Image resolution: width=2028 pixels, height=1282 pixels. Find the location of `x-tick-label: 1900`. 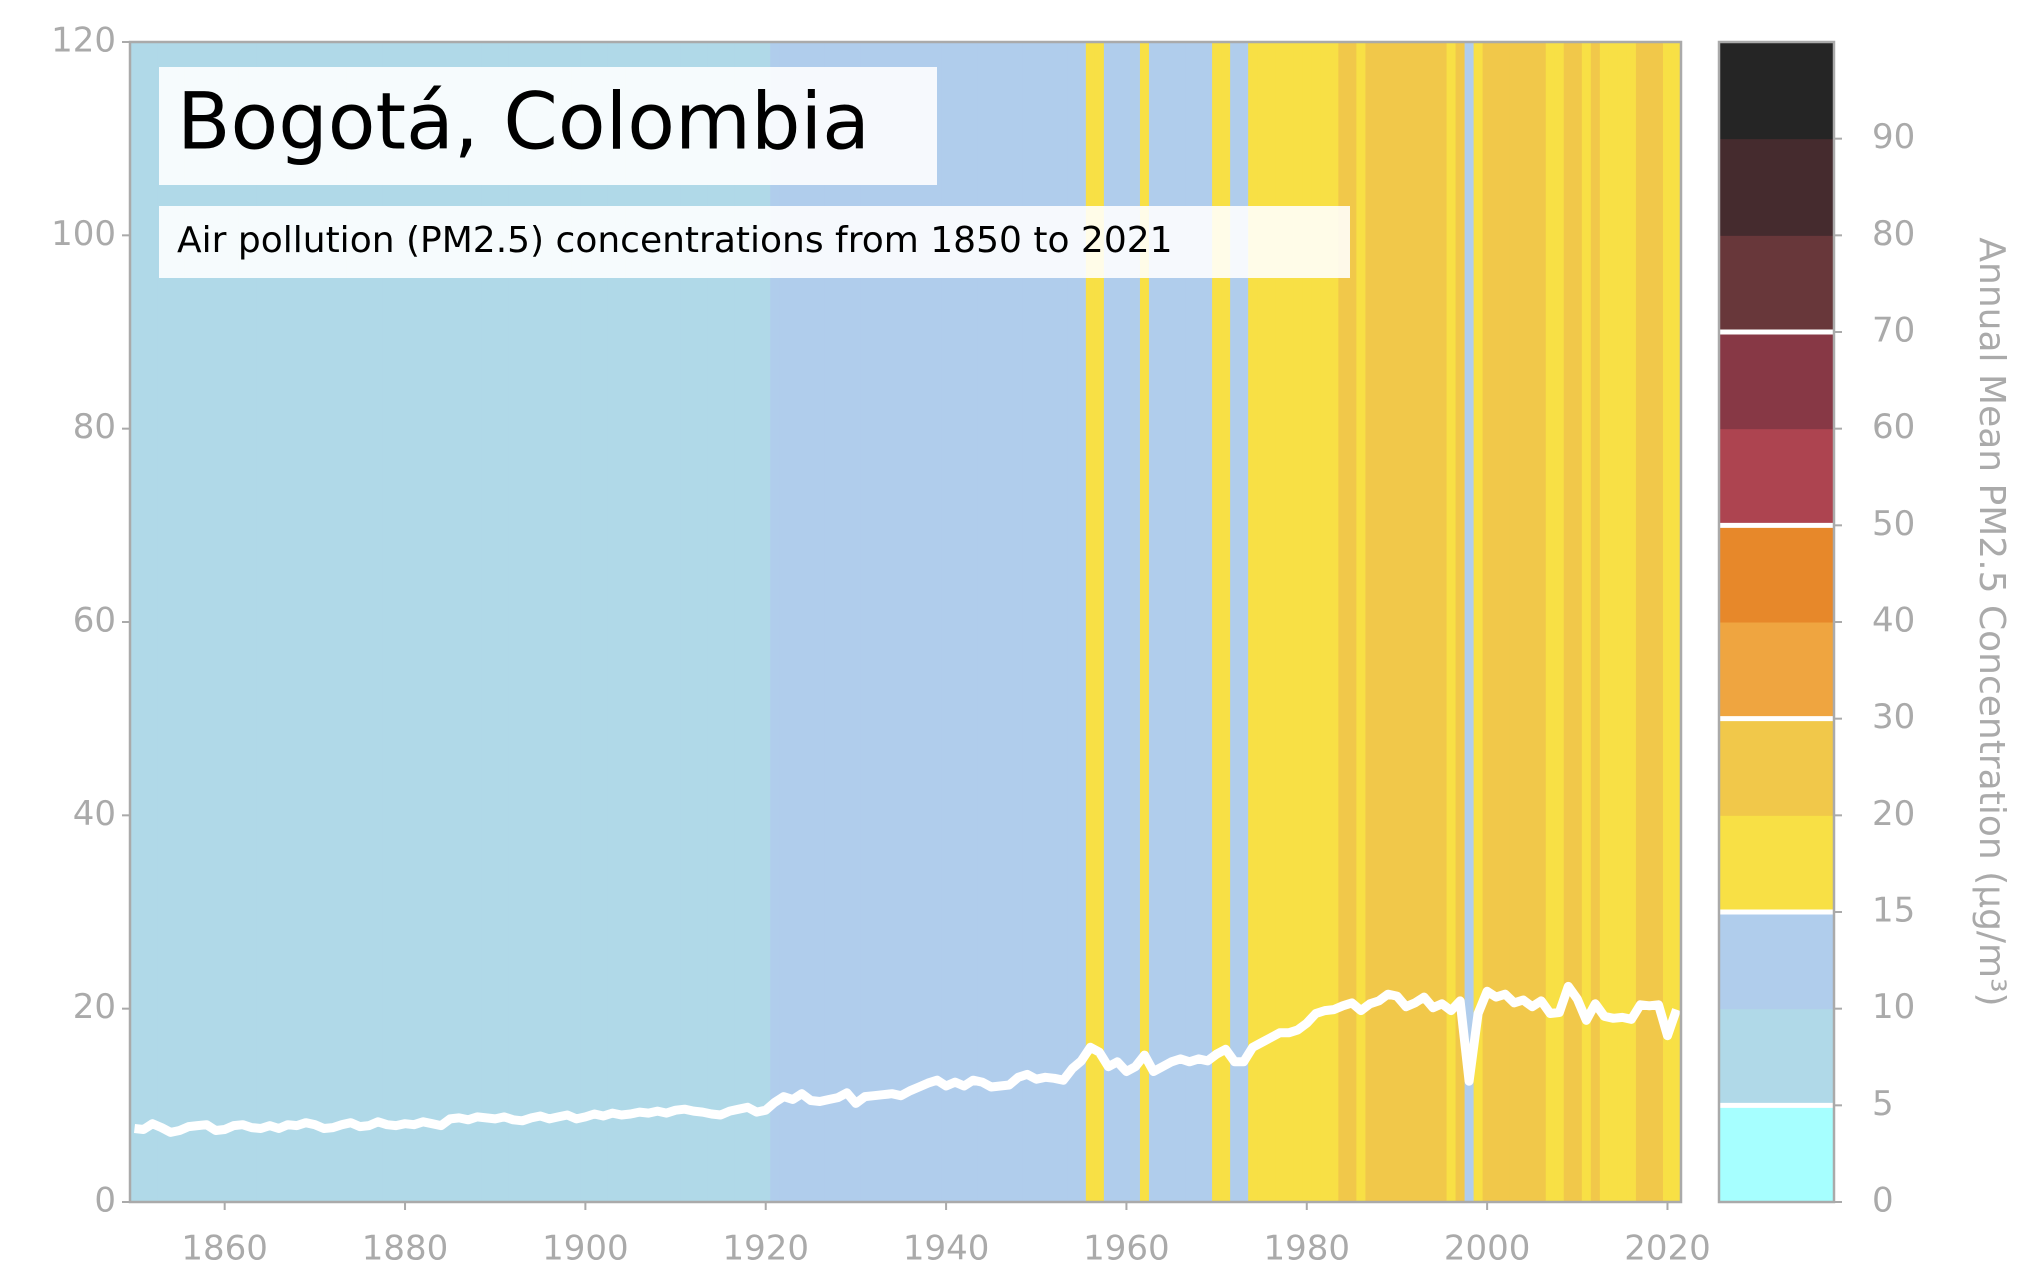

x-tick-label: 1900 is located at coordinates (585, 1249).